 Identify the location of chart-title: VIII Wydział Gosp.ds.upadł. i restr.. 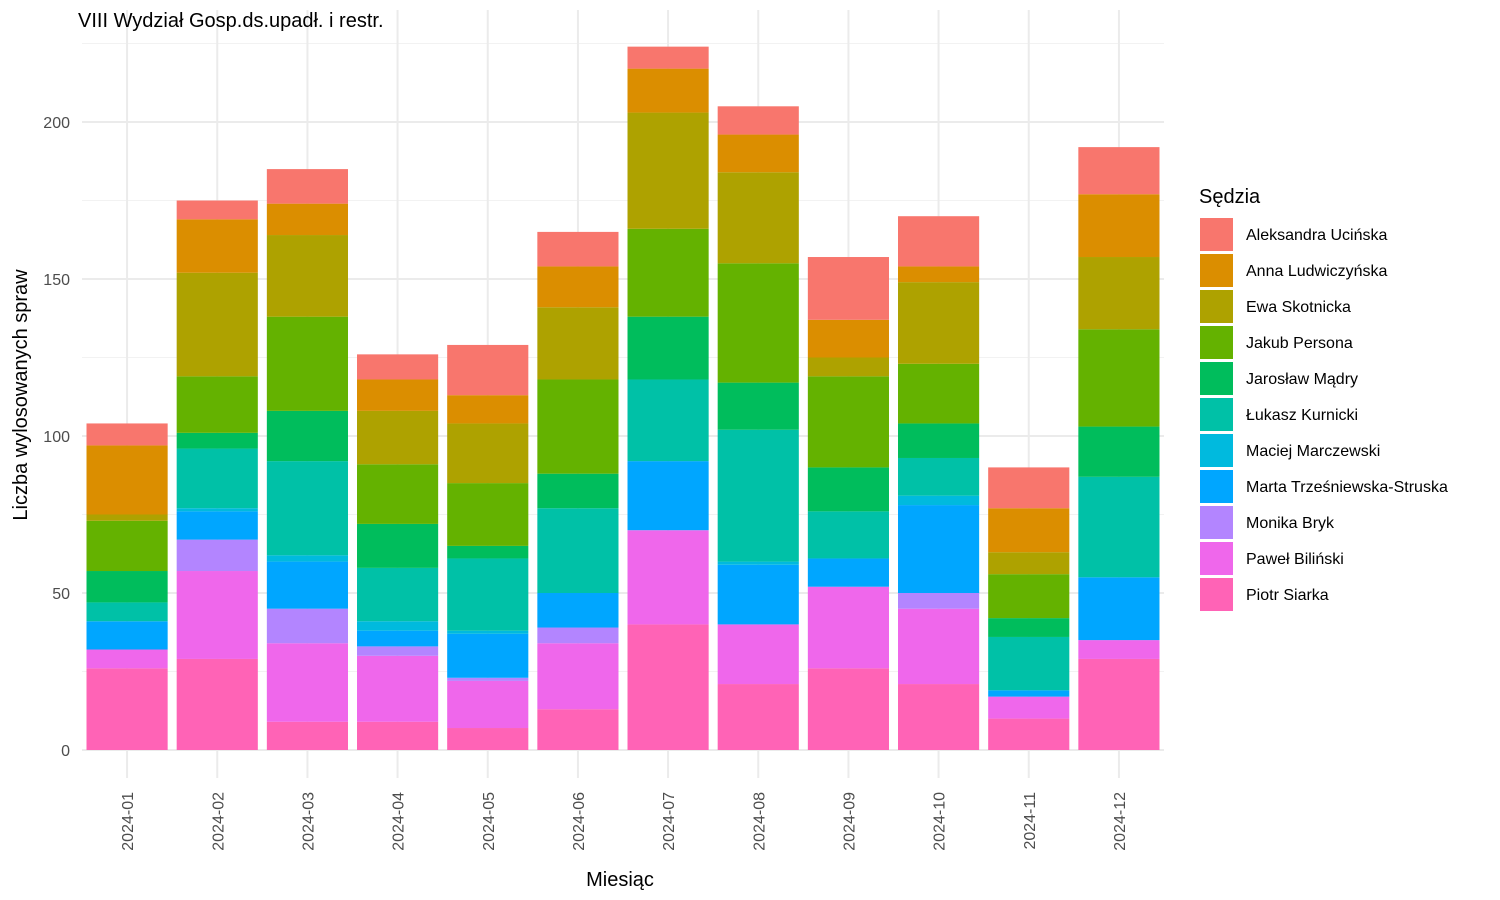
(231, 21).